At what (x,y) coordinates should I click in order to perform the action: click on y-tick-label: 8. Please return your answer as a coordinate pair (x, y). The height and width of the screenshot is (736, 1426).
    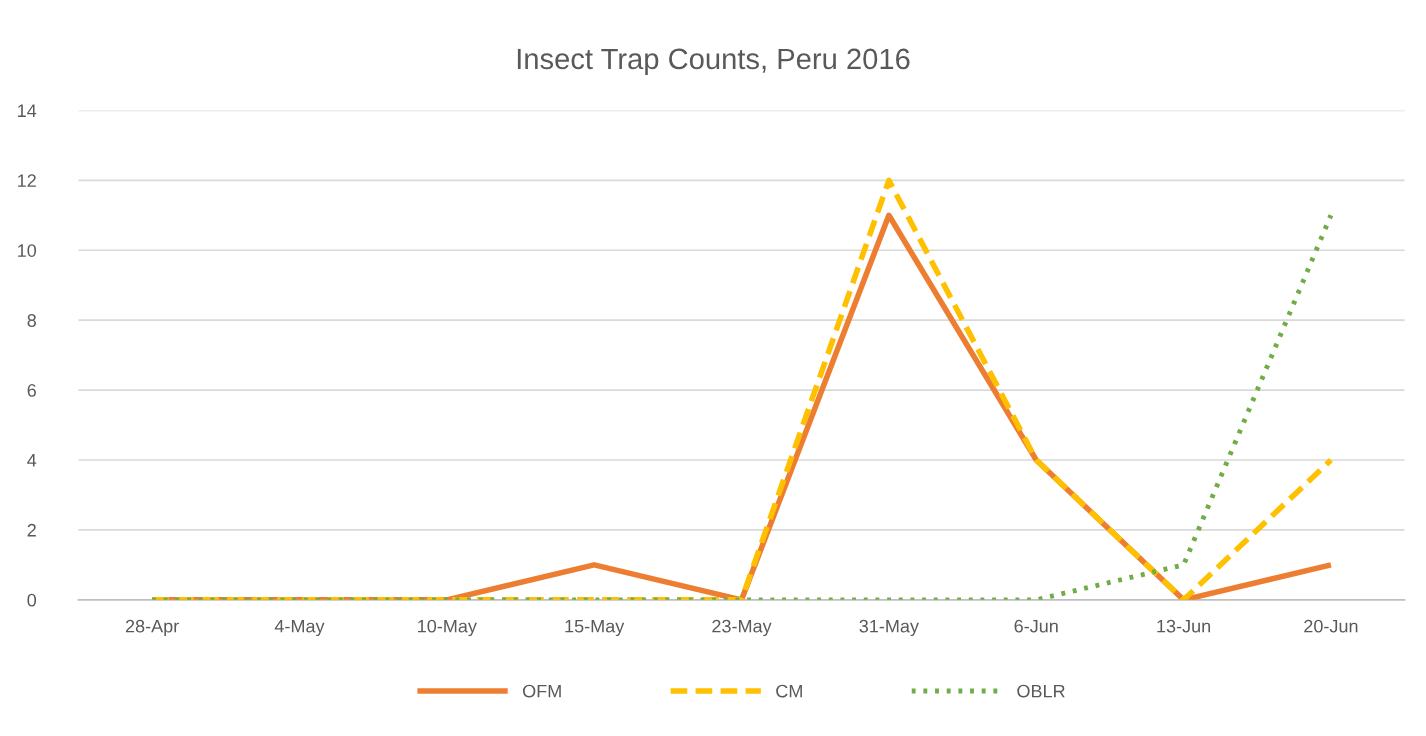
    Looking at the image, I should click on (31, 320).